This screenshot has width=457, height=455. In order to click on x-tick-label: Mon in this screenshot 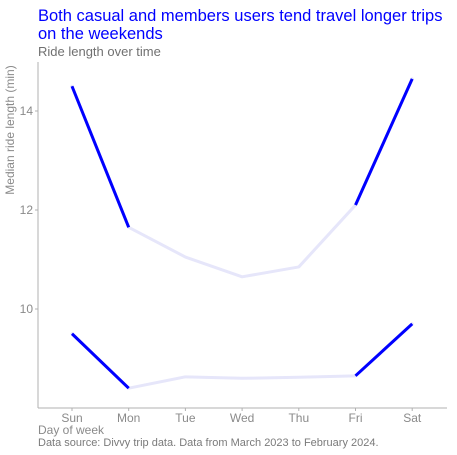, I will do `click(128, 418)`.